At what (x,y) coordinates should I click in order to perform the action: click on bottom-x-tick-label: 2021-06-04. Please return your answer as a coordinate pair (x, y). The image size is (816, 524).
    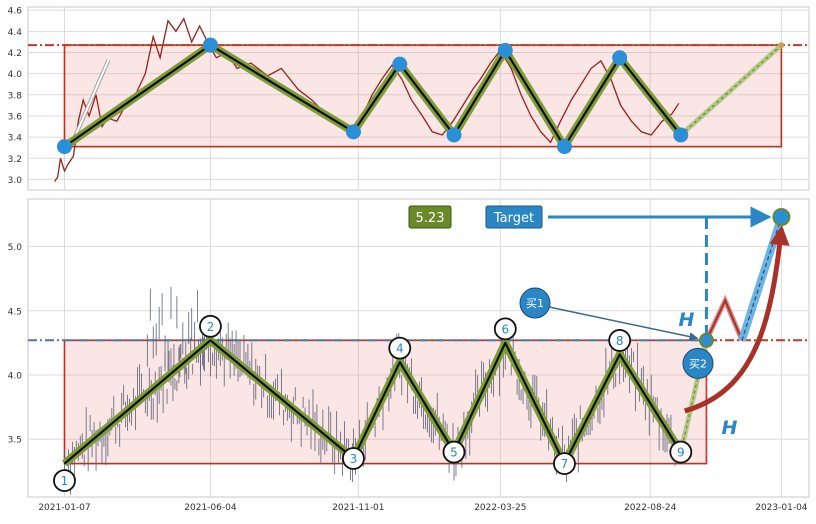
    Looking at the image, I should click on (210, 508).